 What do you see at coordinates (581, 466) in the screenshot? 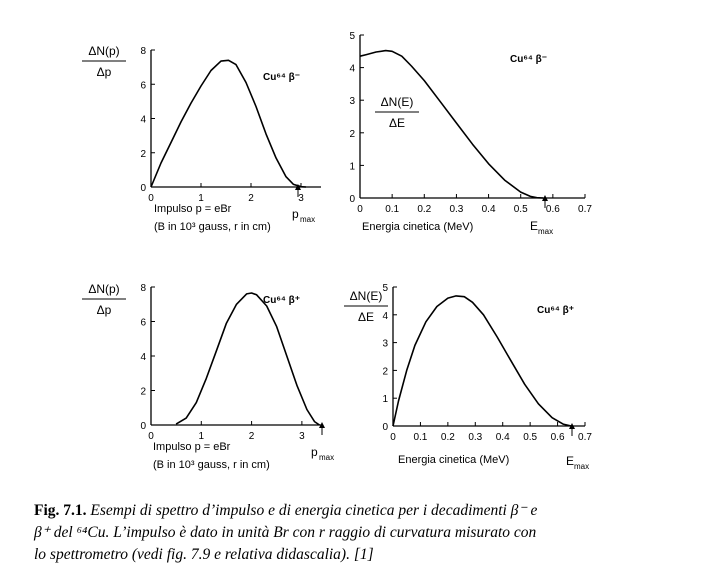
I see `chart-4-max-label-sub: max` at bounding box center [581, 466].